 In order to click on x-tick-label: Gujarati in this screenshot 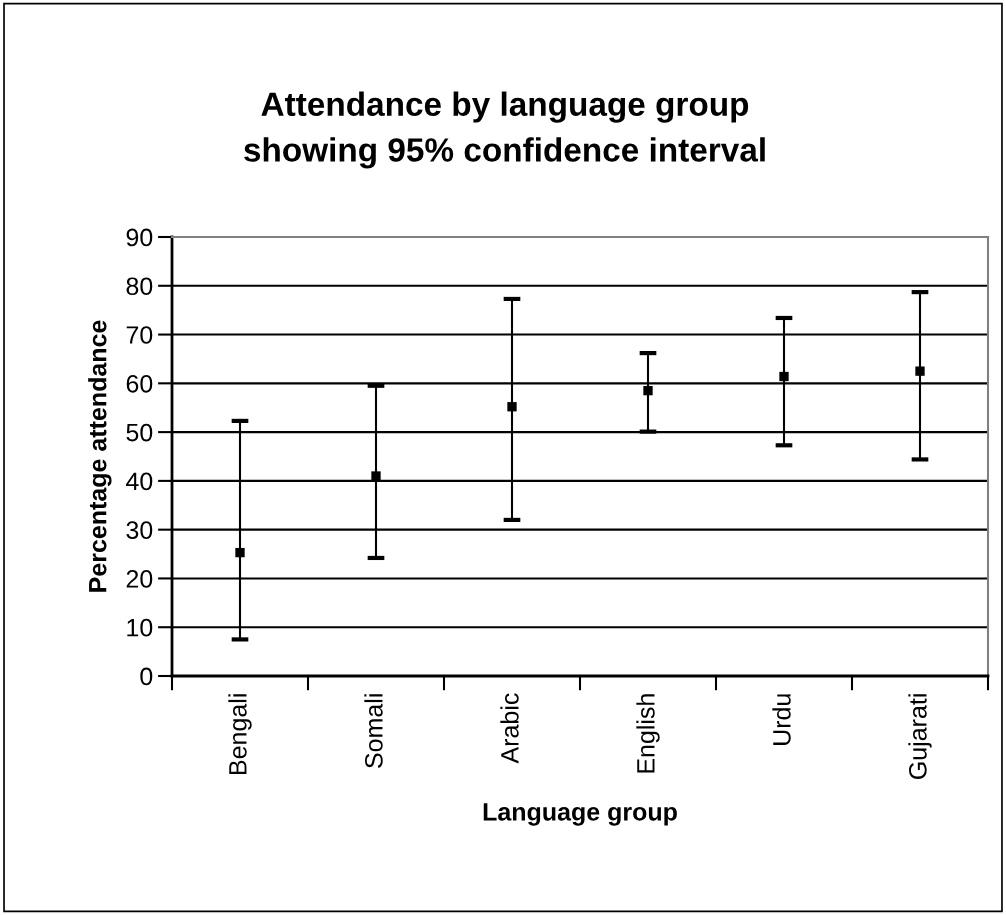, I will do `click(920, 736)`.